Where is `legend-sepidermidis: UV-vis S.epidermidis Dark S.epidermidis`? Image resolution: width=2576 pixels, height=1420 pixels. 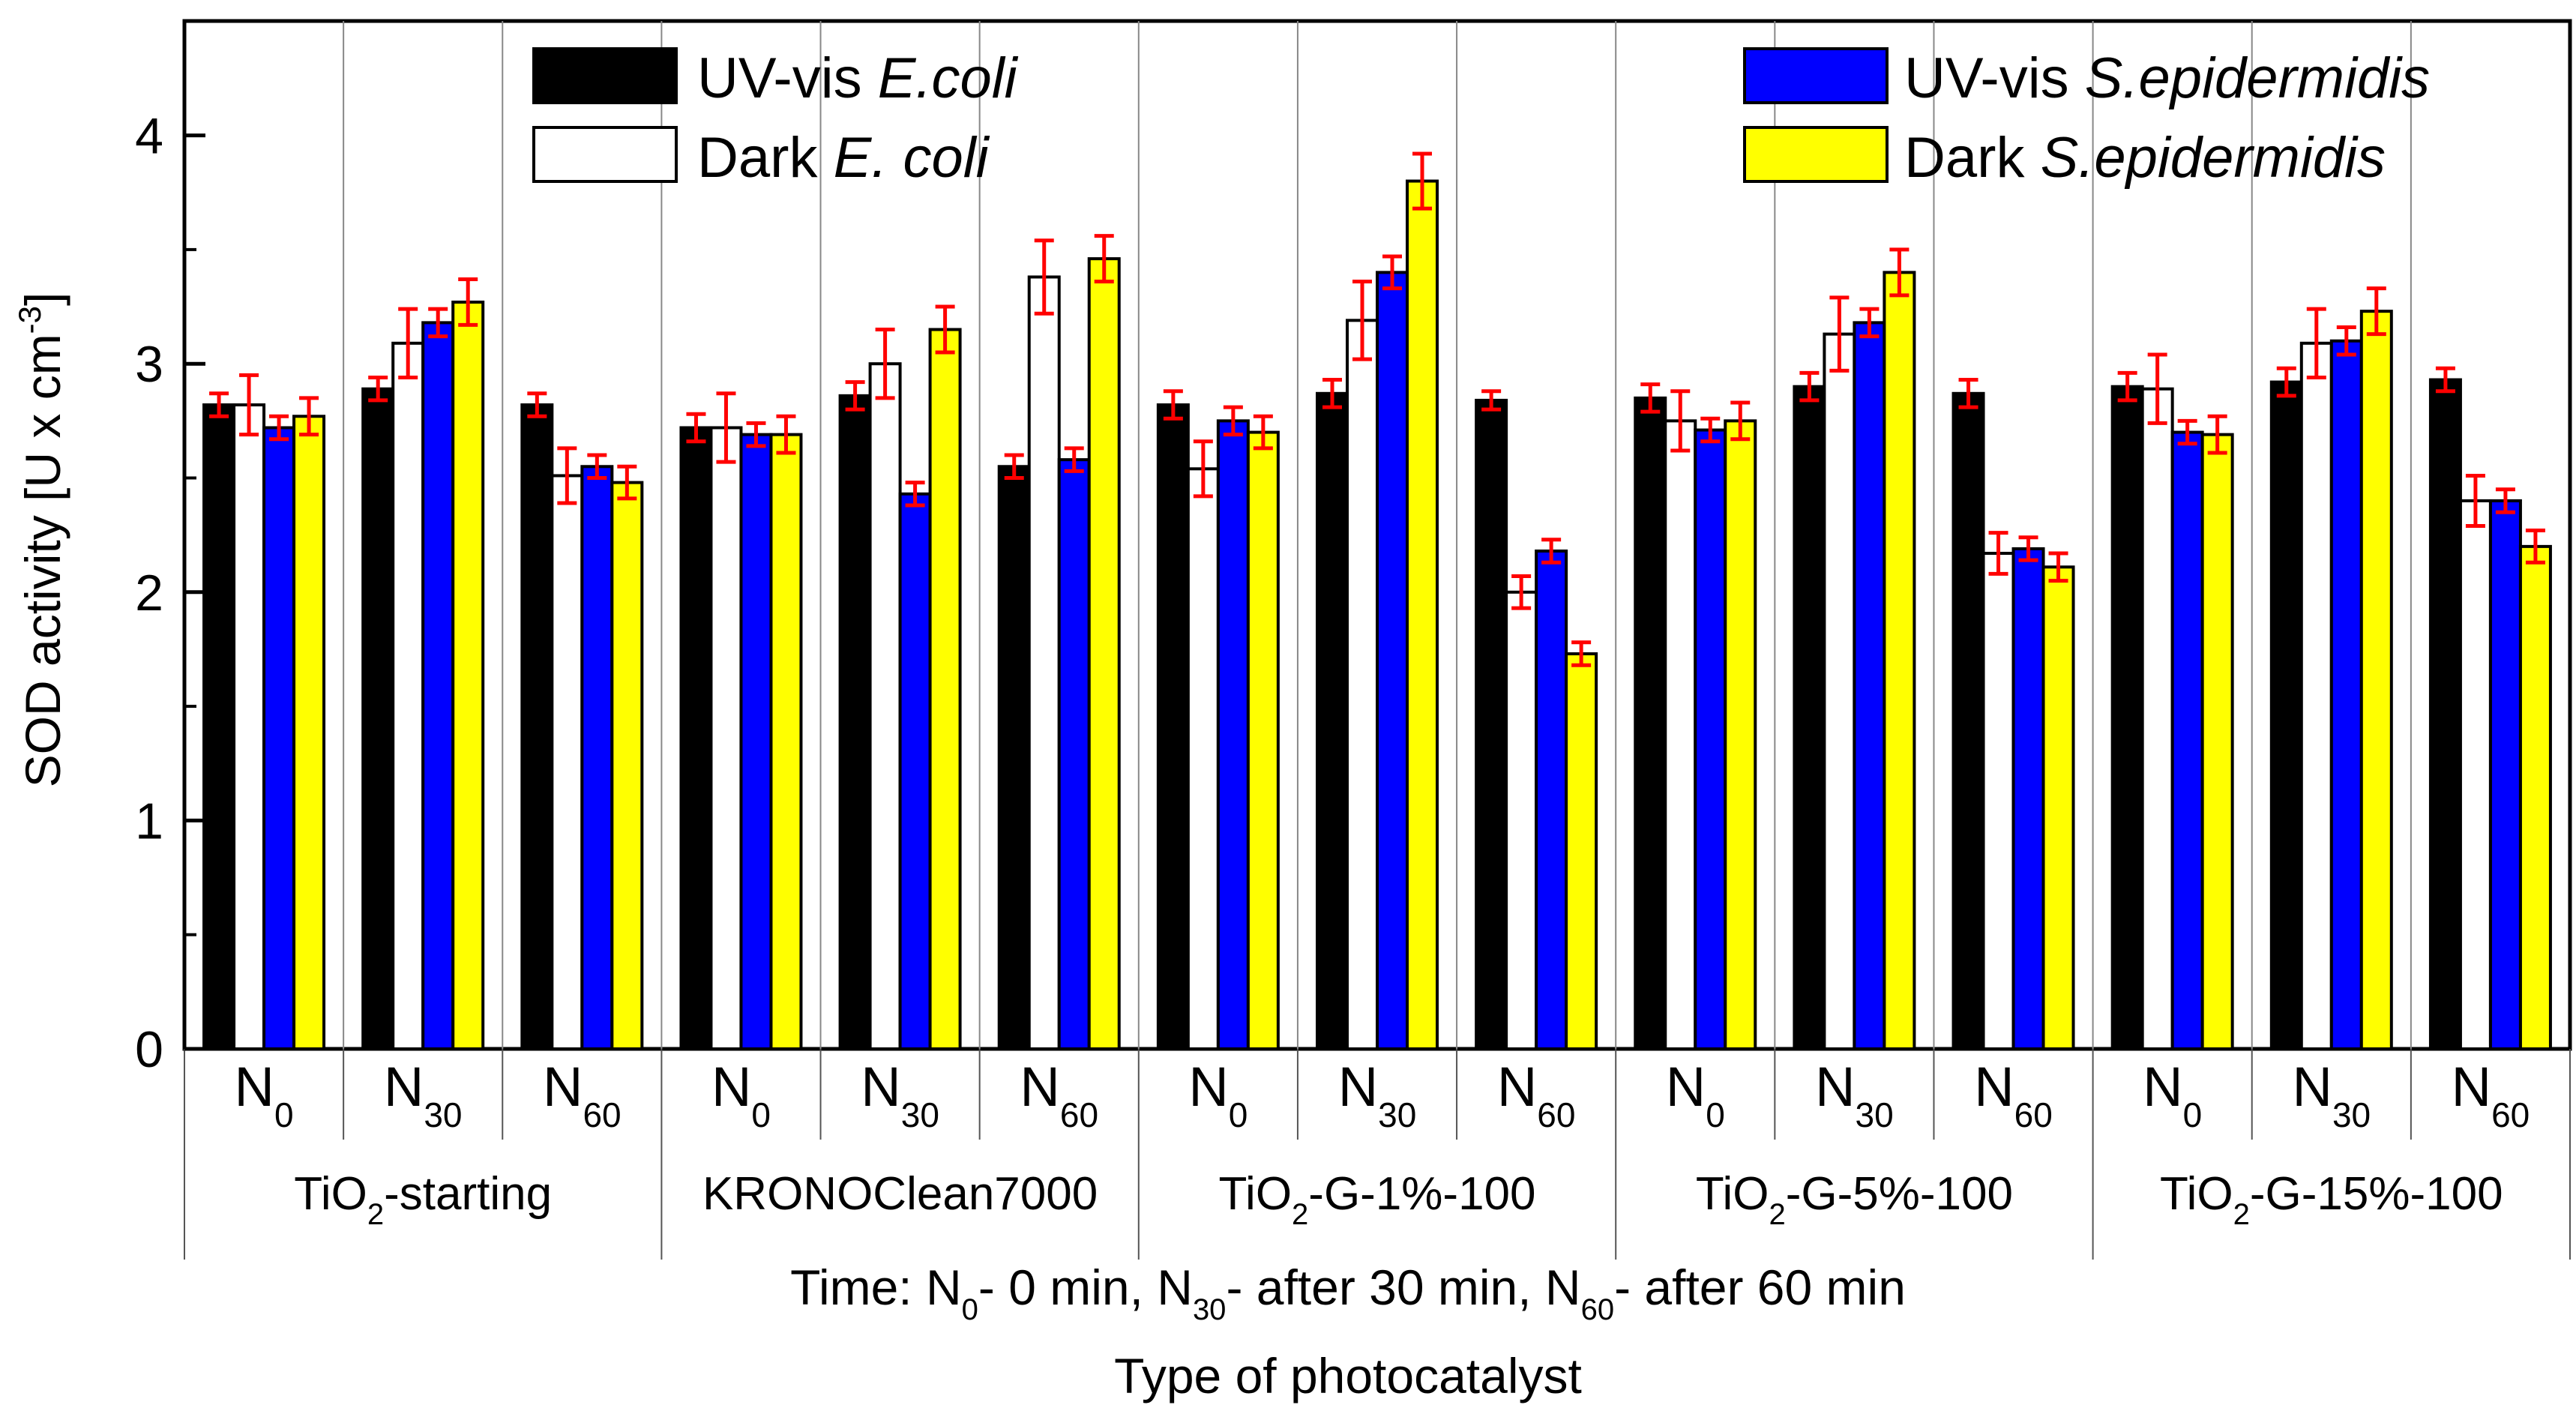
legend-sepidermidis: UV-vis S.epidermidis Dark S.epidermidis is located at coordinates (2086, 118).